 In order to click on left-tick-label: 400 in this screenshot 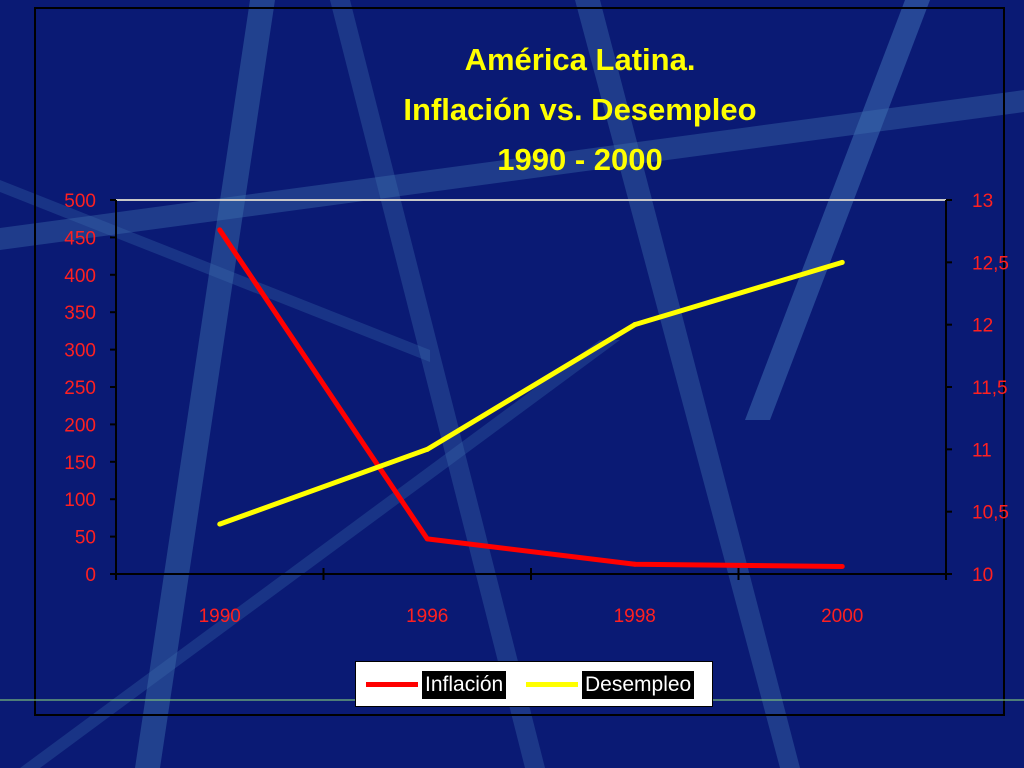, I will do `click(80, 276)`.